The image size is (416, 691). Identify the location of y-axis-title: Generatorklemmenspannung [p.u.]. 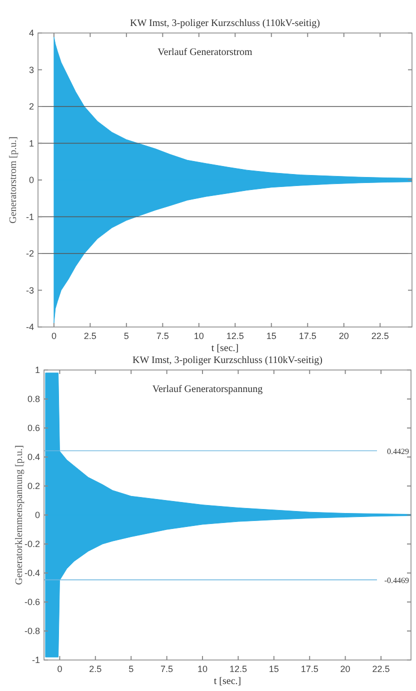
(19, 515).